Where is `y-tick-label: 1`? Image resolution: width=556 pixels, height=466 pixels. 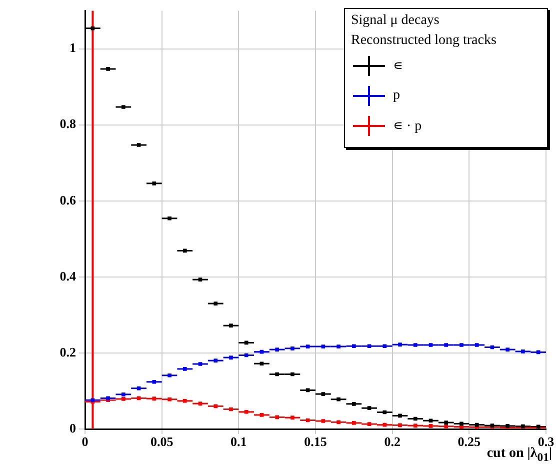
y-tick-label: 1 is located at coordinates (73, 48).